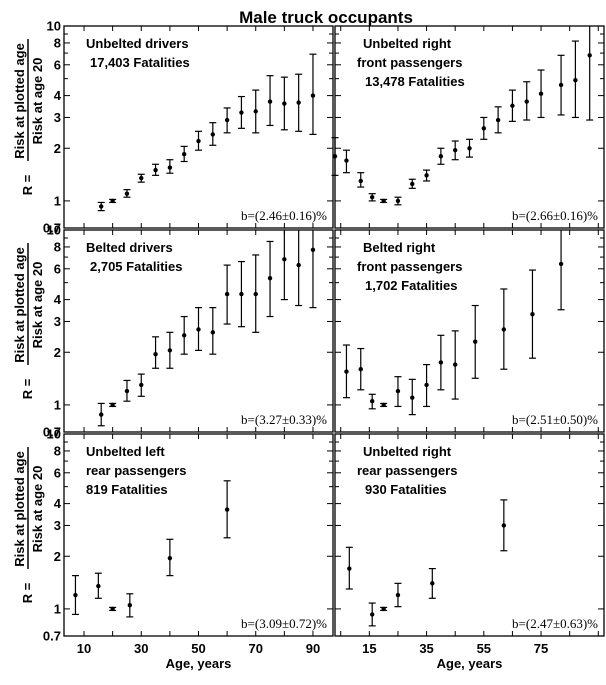 The image size is (606, 685). Describe the element at coordinates (52, 636) in the screenshot. I see `y-tick-label: 0.7` at that location.